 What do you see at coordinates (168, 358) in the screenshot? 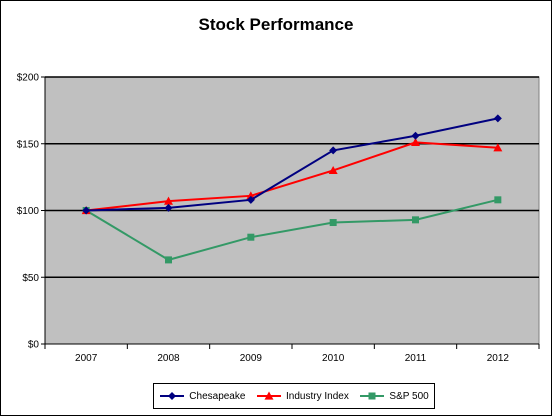
I see `x-tick-label: 2008` at bounding box center [168, 358].